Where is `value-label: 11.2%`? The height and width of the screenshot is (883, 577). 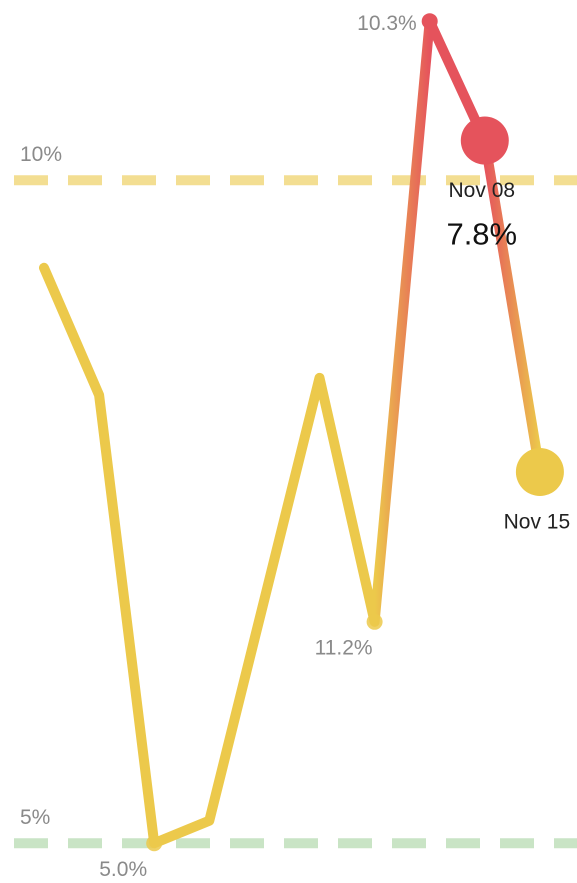 value-label: 11.2% is located at coordinates (344, 647).